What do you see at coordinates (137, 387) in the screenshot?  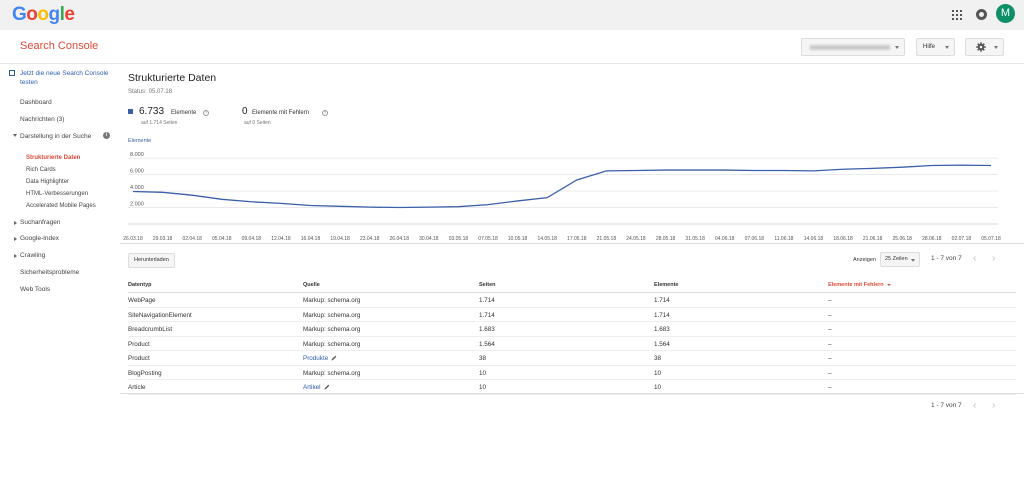 I see `cell-type: Article` at bounding box center [137, 387].